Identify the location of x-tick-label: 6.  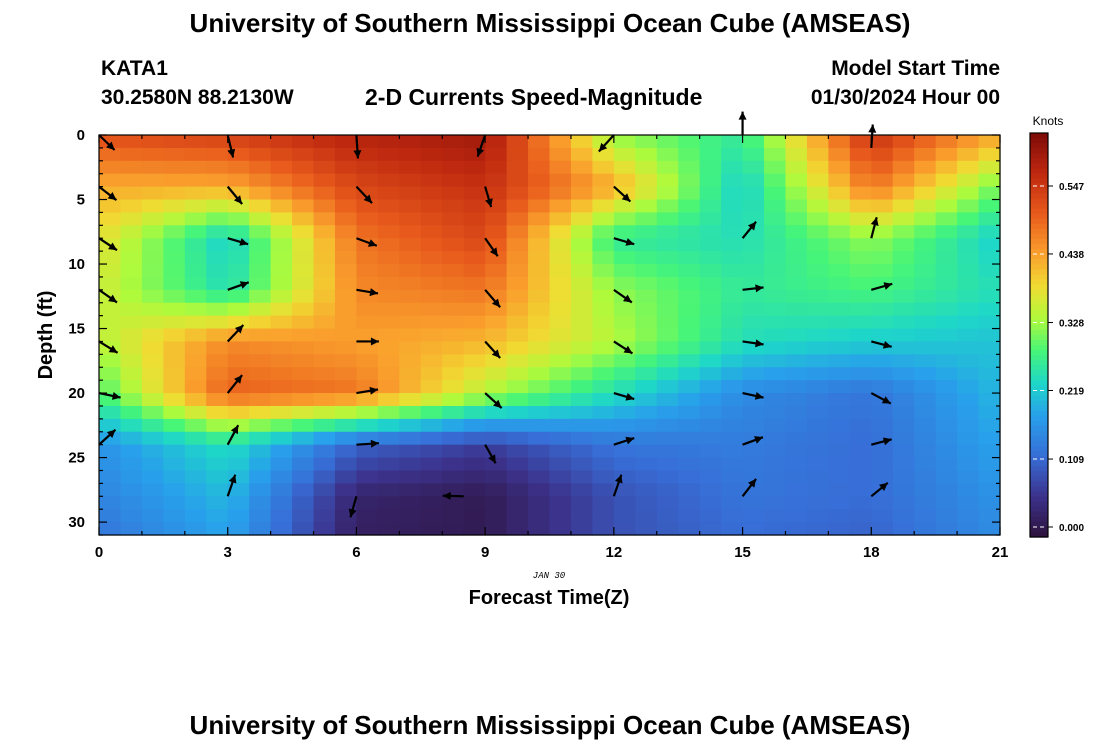
(356, 552).